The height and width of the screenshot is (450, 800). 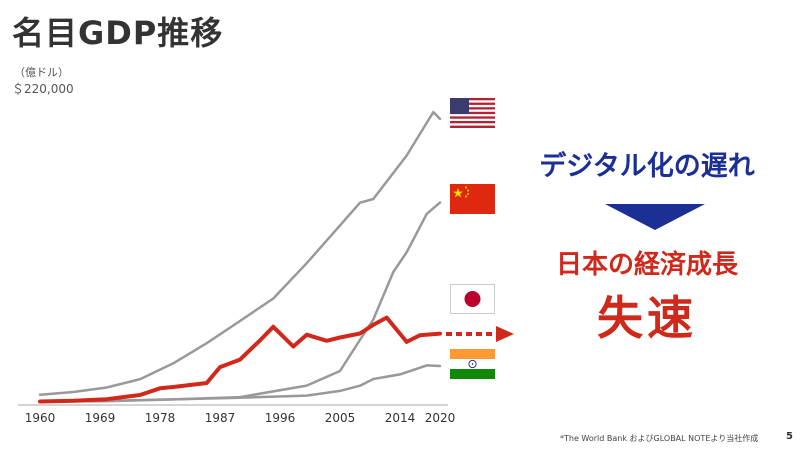 I want to click on x-tick-label: 1960, so click(x=40, y=418).